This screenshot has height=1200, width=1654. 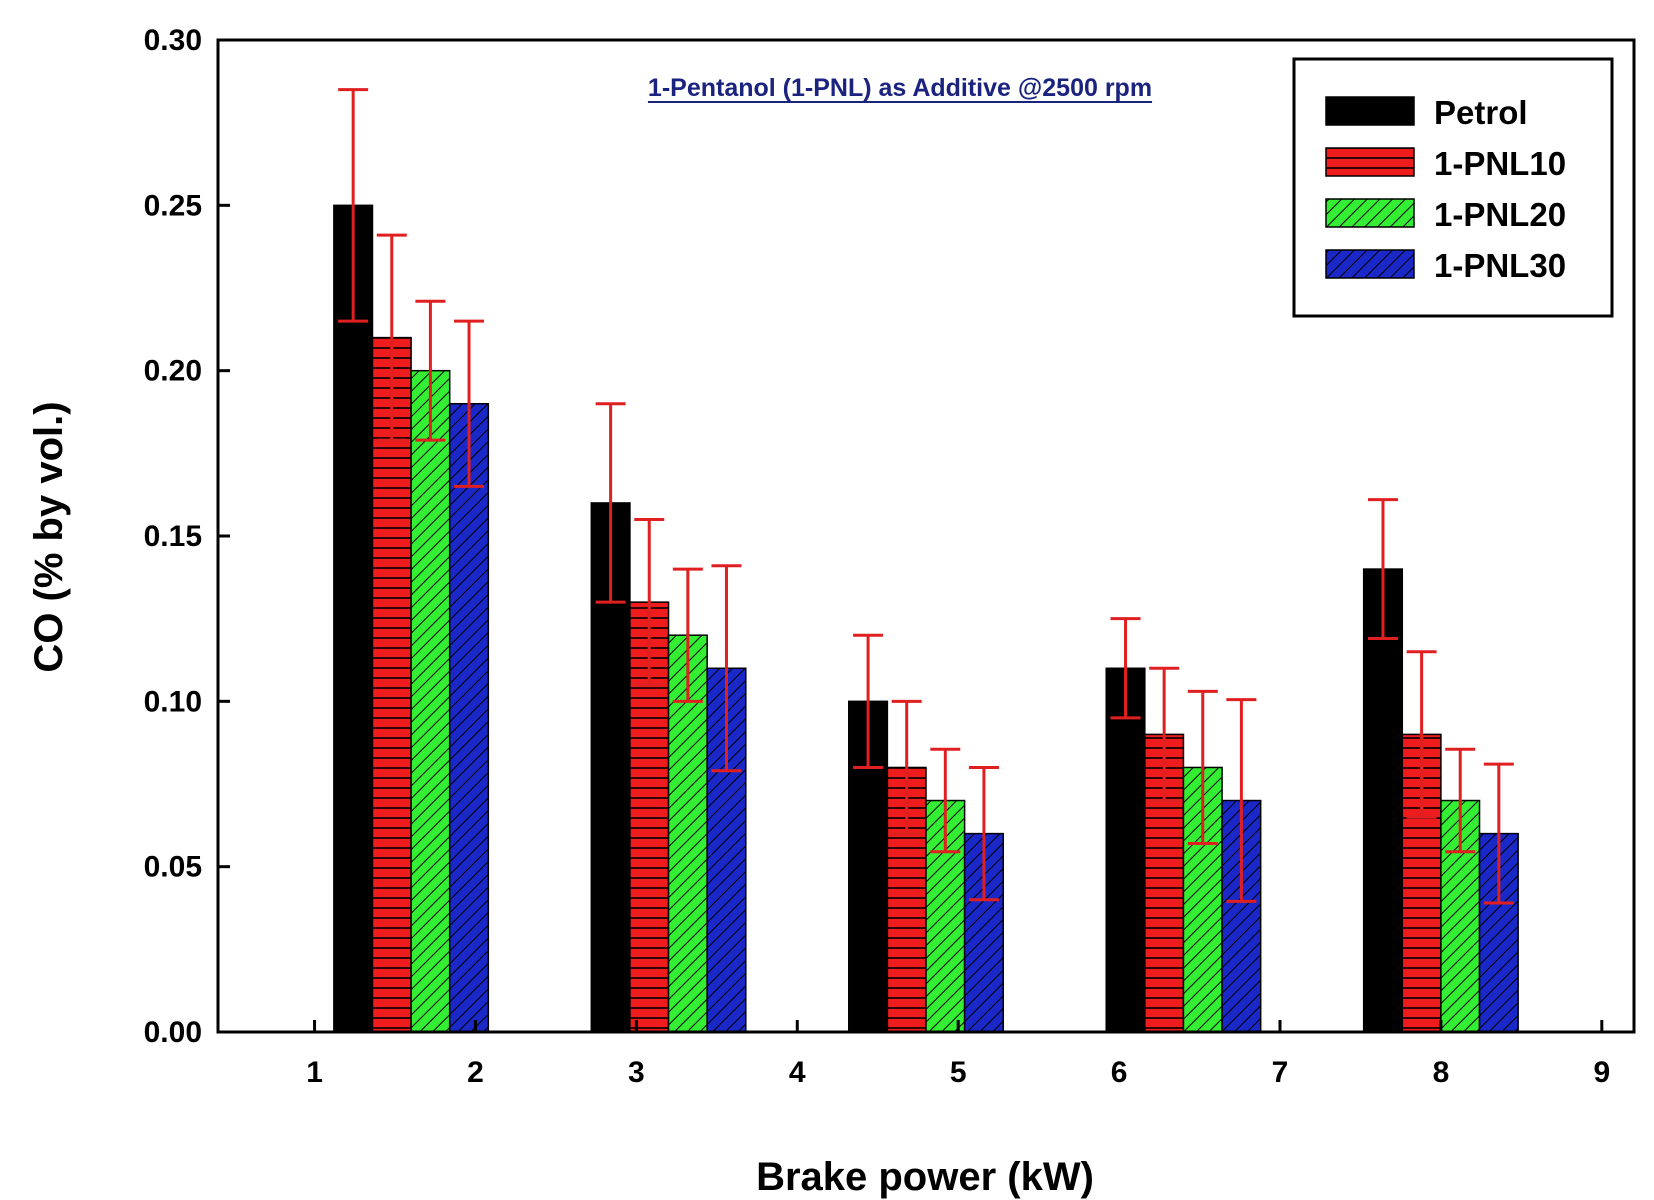 I want to click on legend-label-pnl20: 1-PNL20, so click(x=1500, y=214).